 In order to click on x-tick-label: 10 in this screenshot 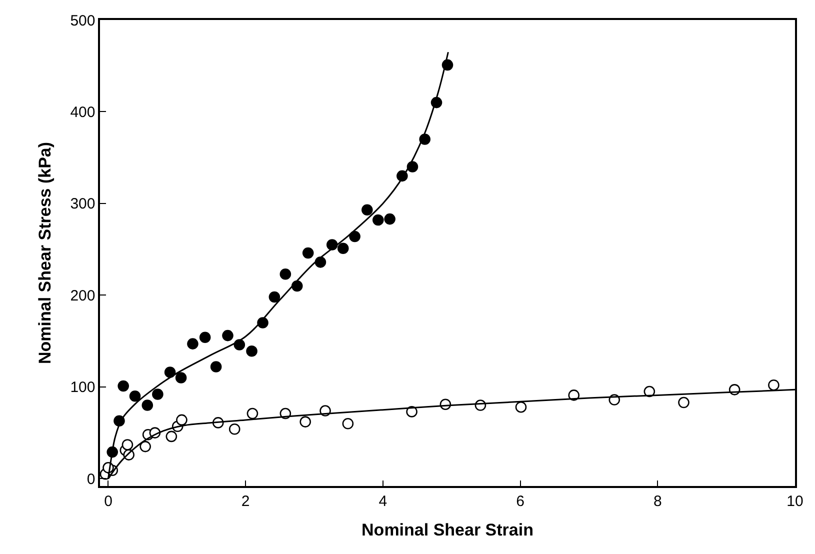, I will do `click(795, 501)`.